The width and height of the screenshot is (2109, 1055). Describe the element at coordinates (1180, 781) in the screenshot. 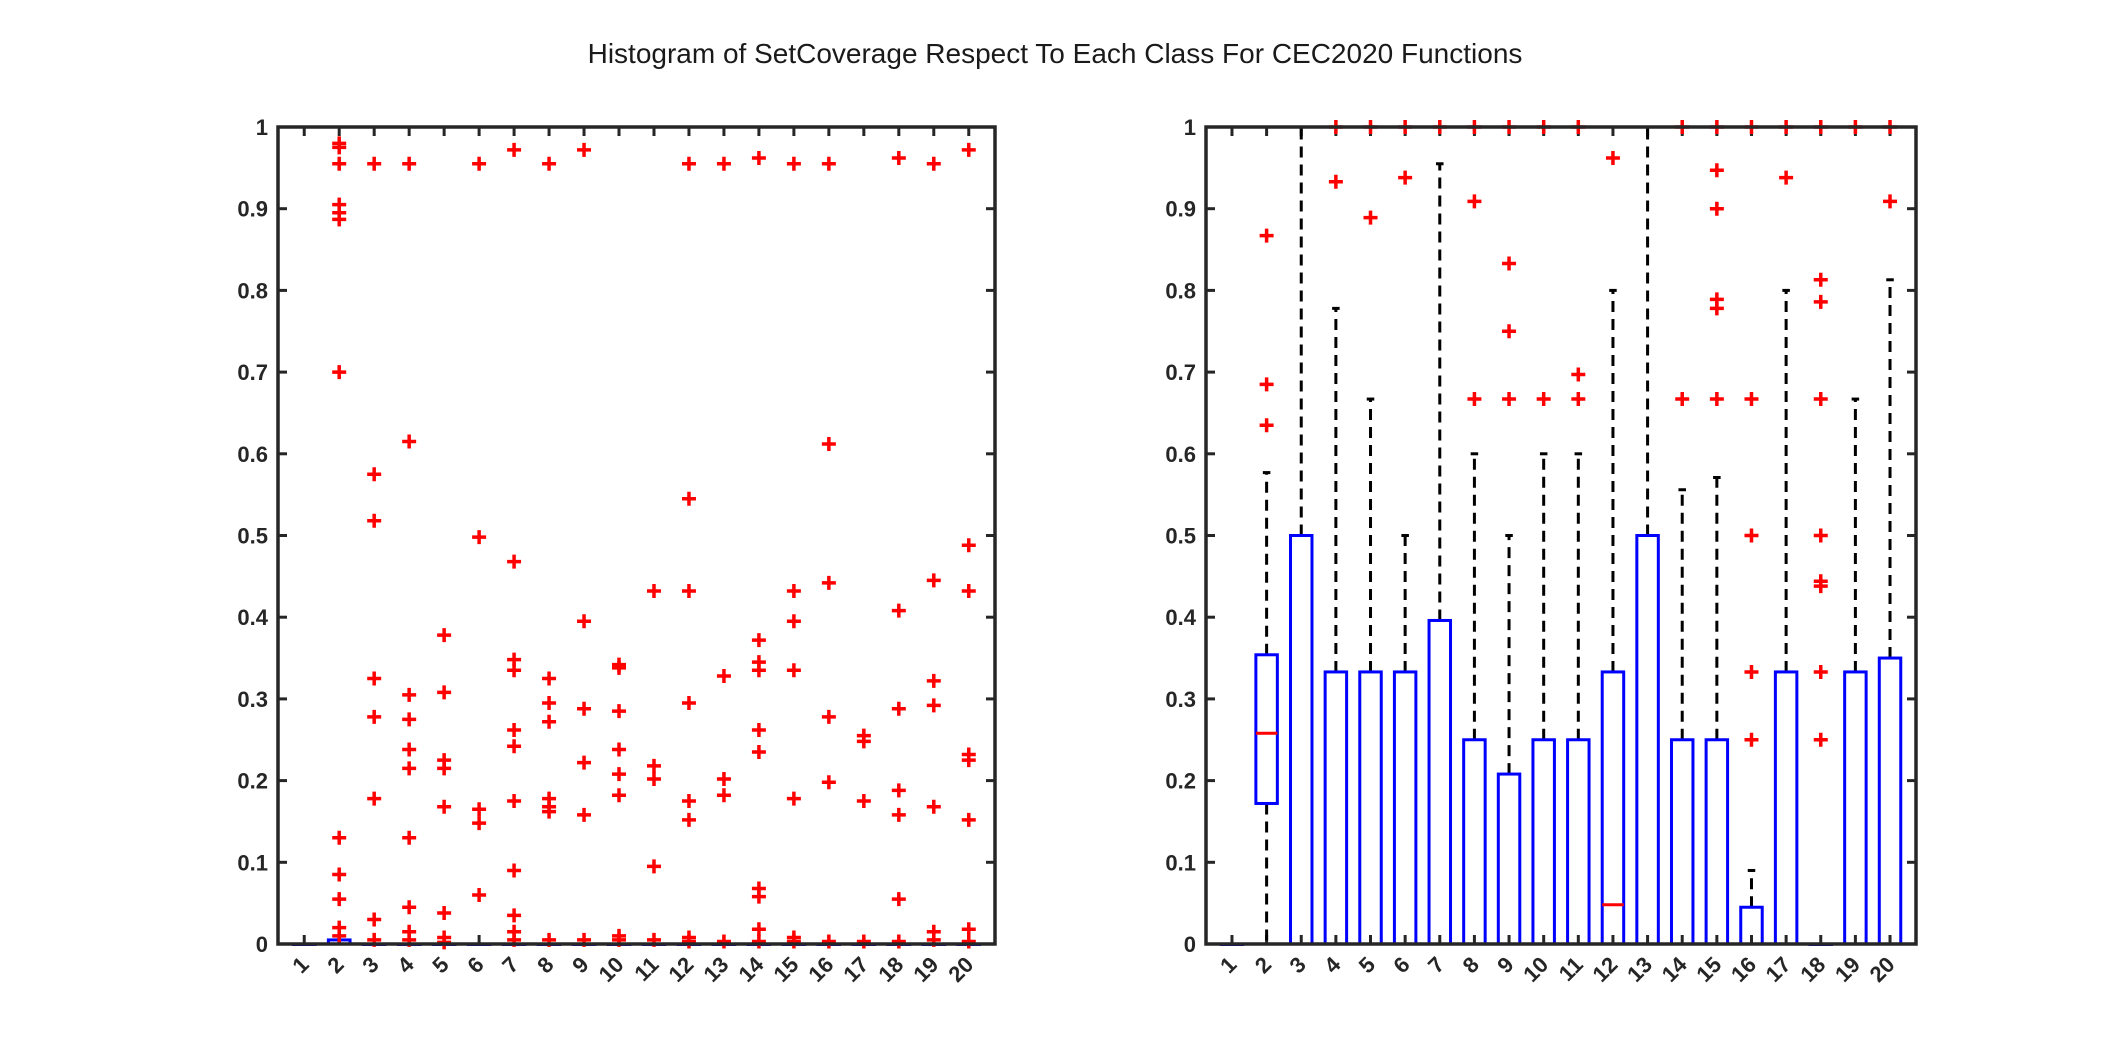

I see `y-tick-label: 0.2` at that location.